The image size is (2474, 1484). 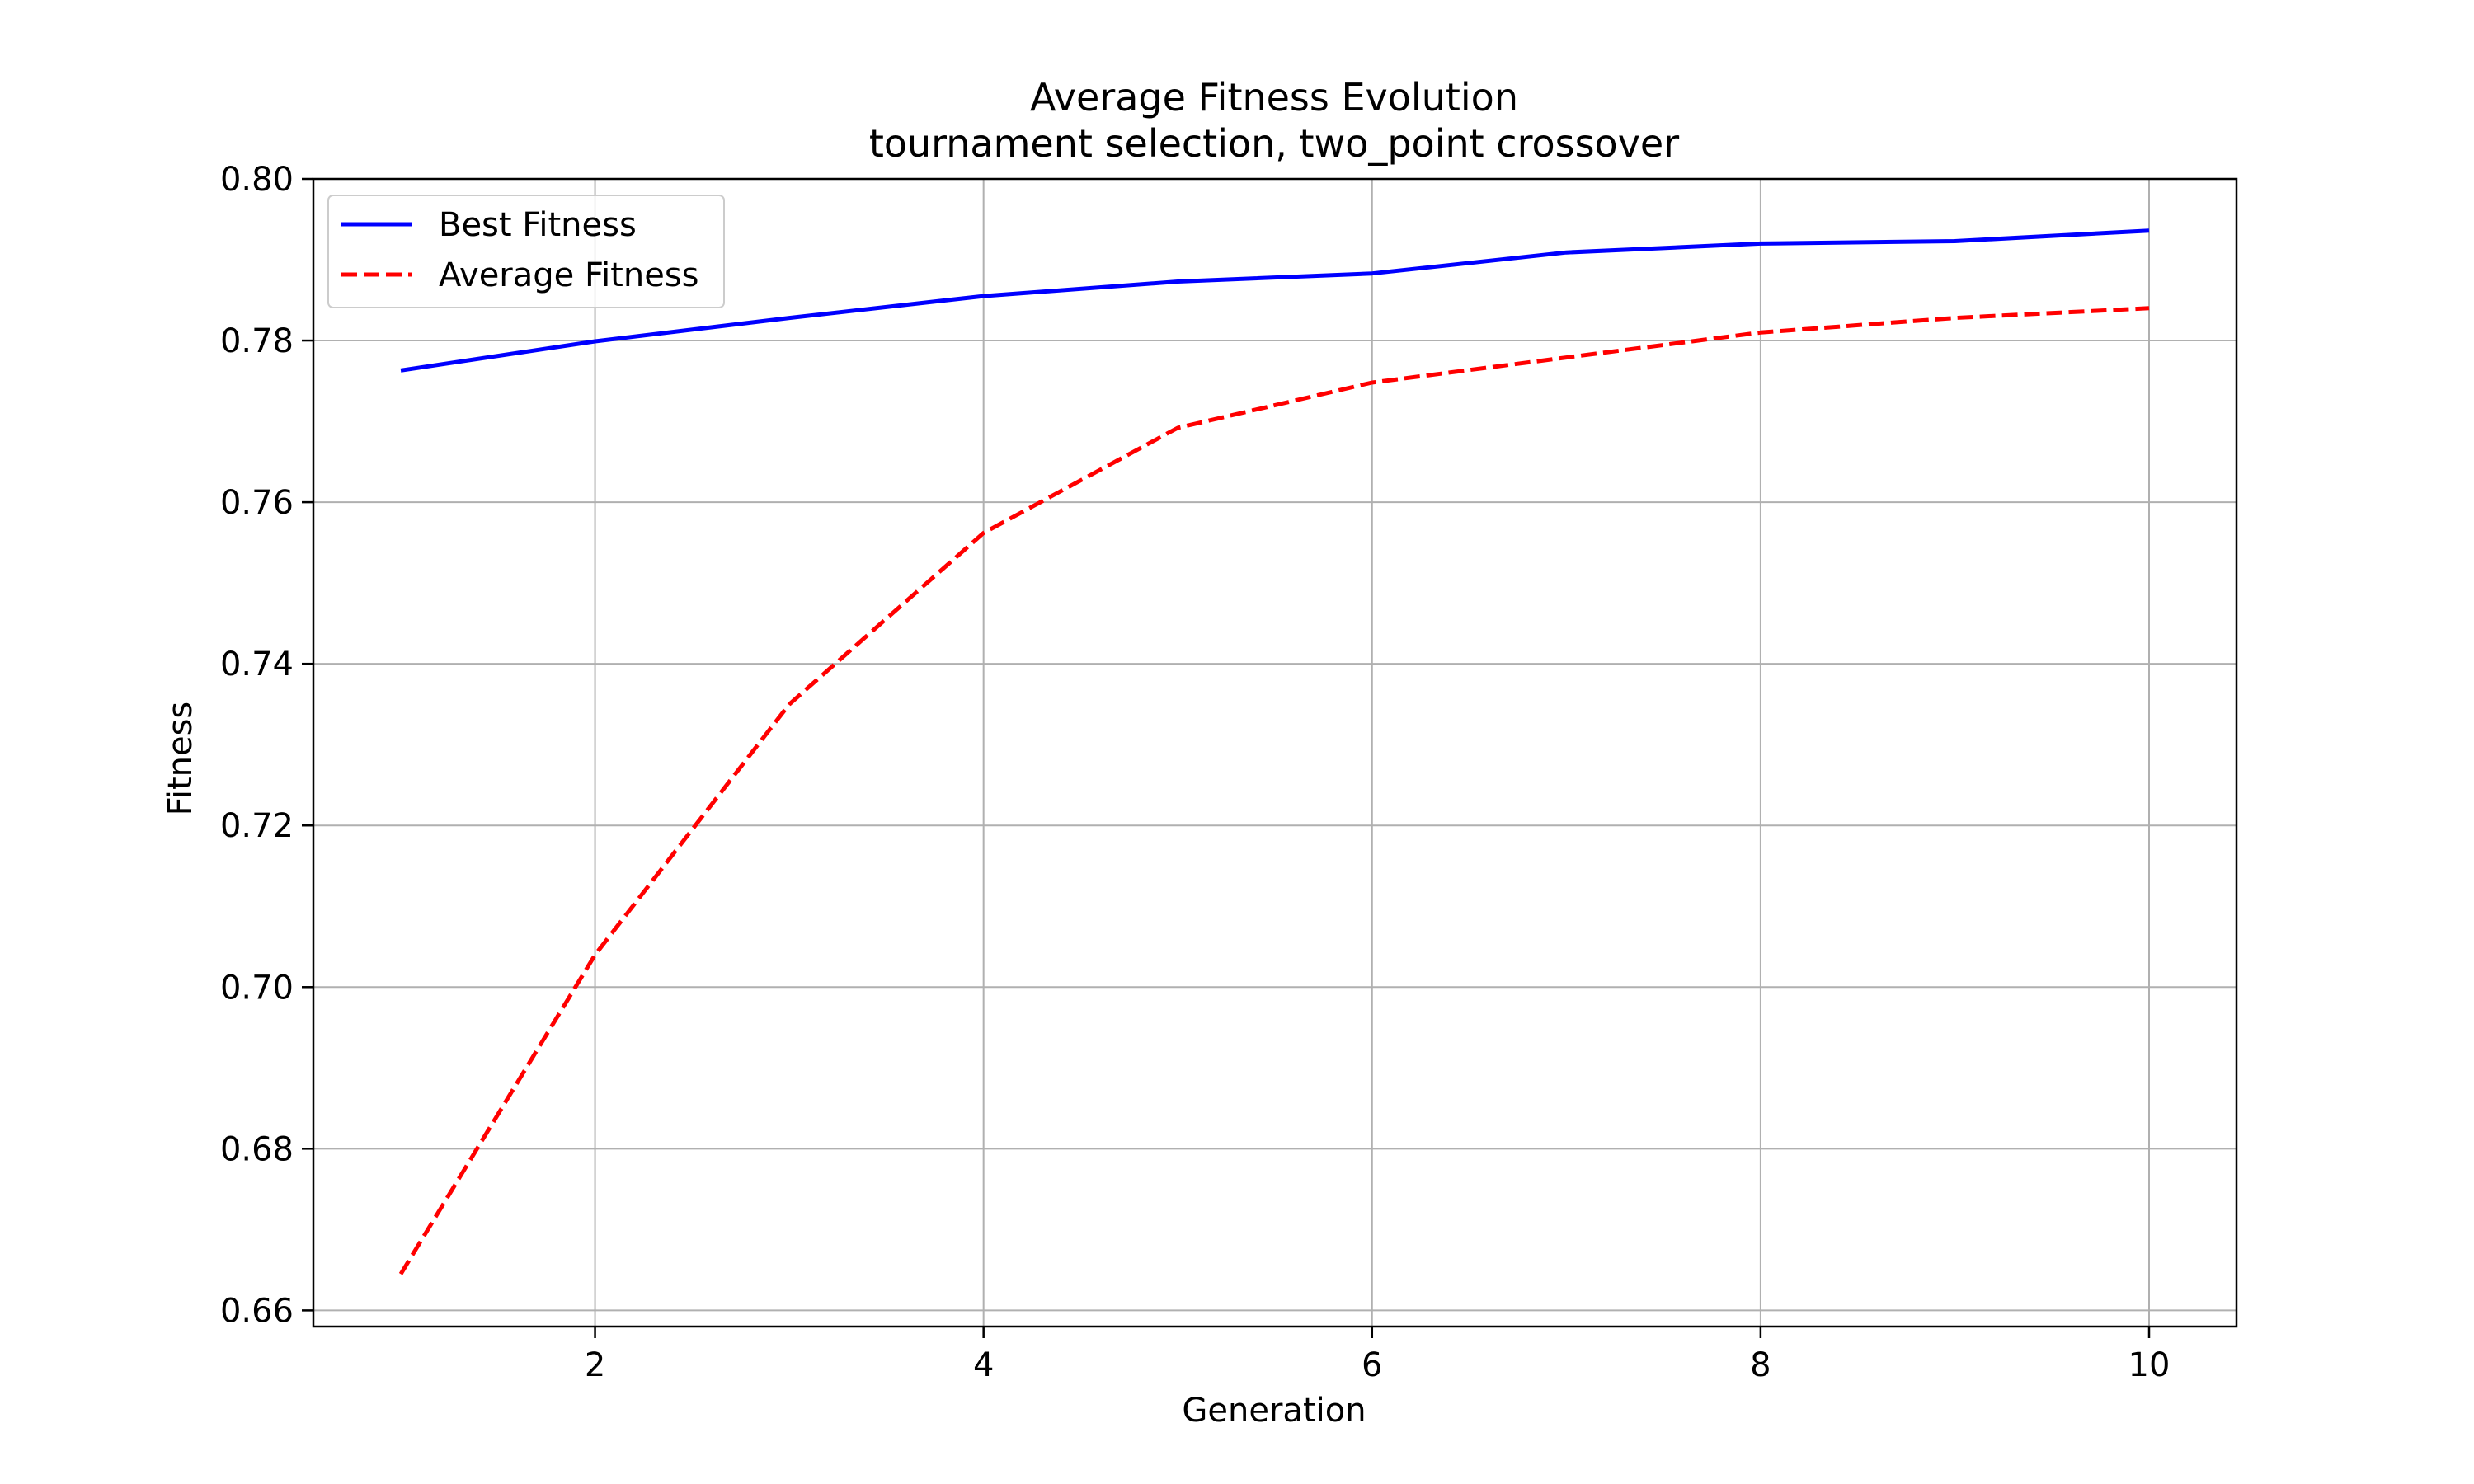 What do you see at coordinates (2149, 1365) in the screenshot?
I see `x-tick-label: 10` at bounding box center [2149, 1365].